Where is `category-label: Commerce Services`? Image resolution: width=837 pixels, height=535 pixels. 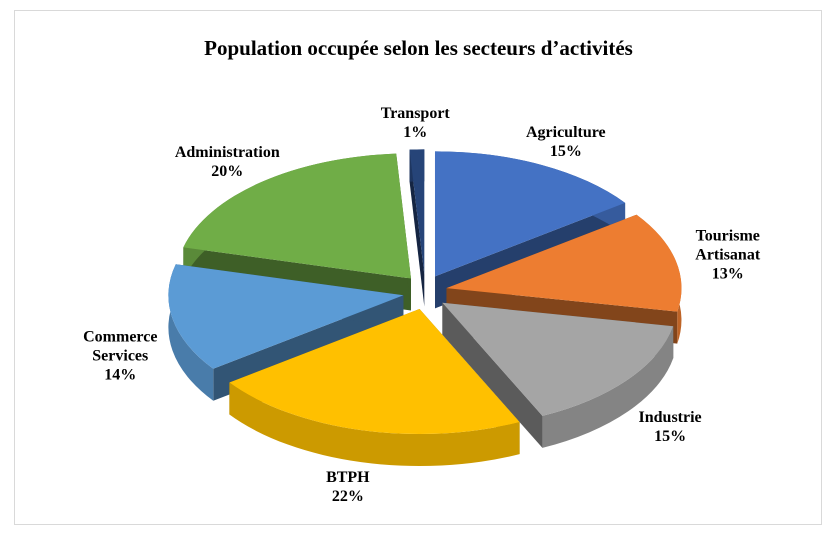
category-label: Commerce Services is located at coordinates (120, 346).